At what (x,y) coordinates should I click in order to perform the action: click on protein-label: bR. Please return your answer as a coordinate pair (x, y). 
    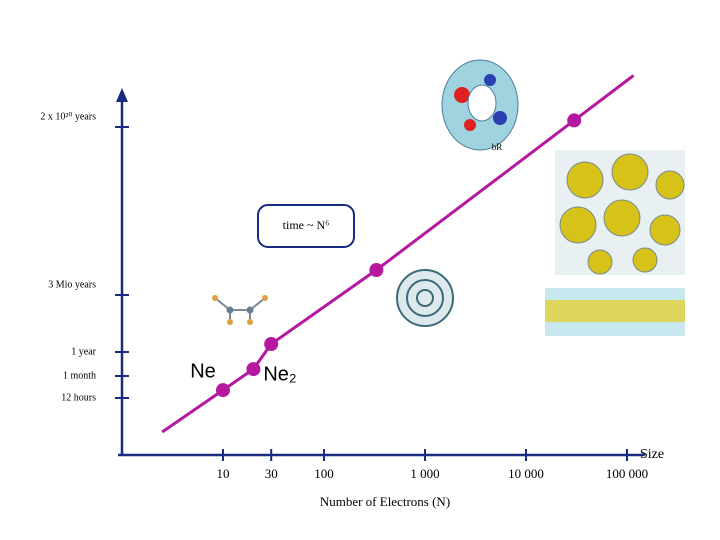
    Looking at the image, I should click on (497, 147).